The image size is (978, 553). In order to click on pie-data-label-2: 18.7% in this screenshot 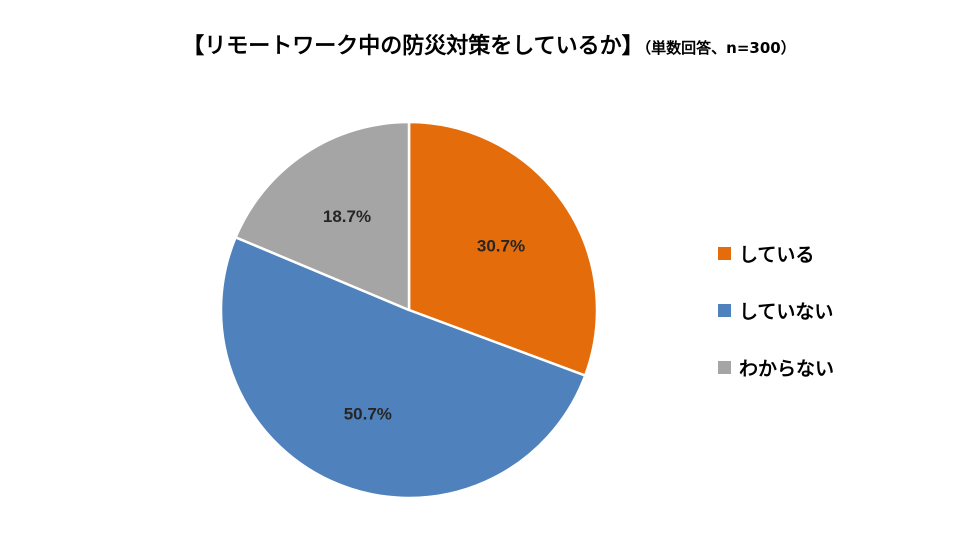, I will do `click(347, 216)`.